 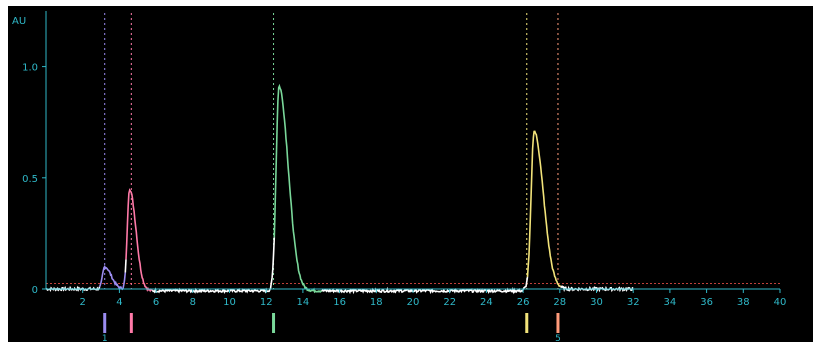 I want to click on x-tick-label: 26, so click(x=523, y=302).